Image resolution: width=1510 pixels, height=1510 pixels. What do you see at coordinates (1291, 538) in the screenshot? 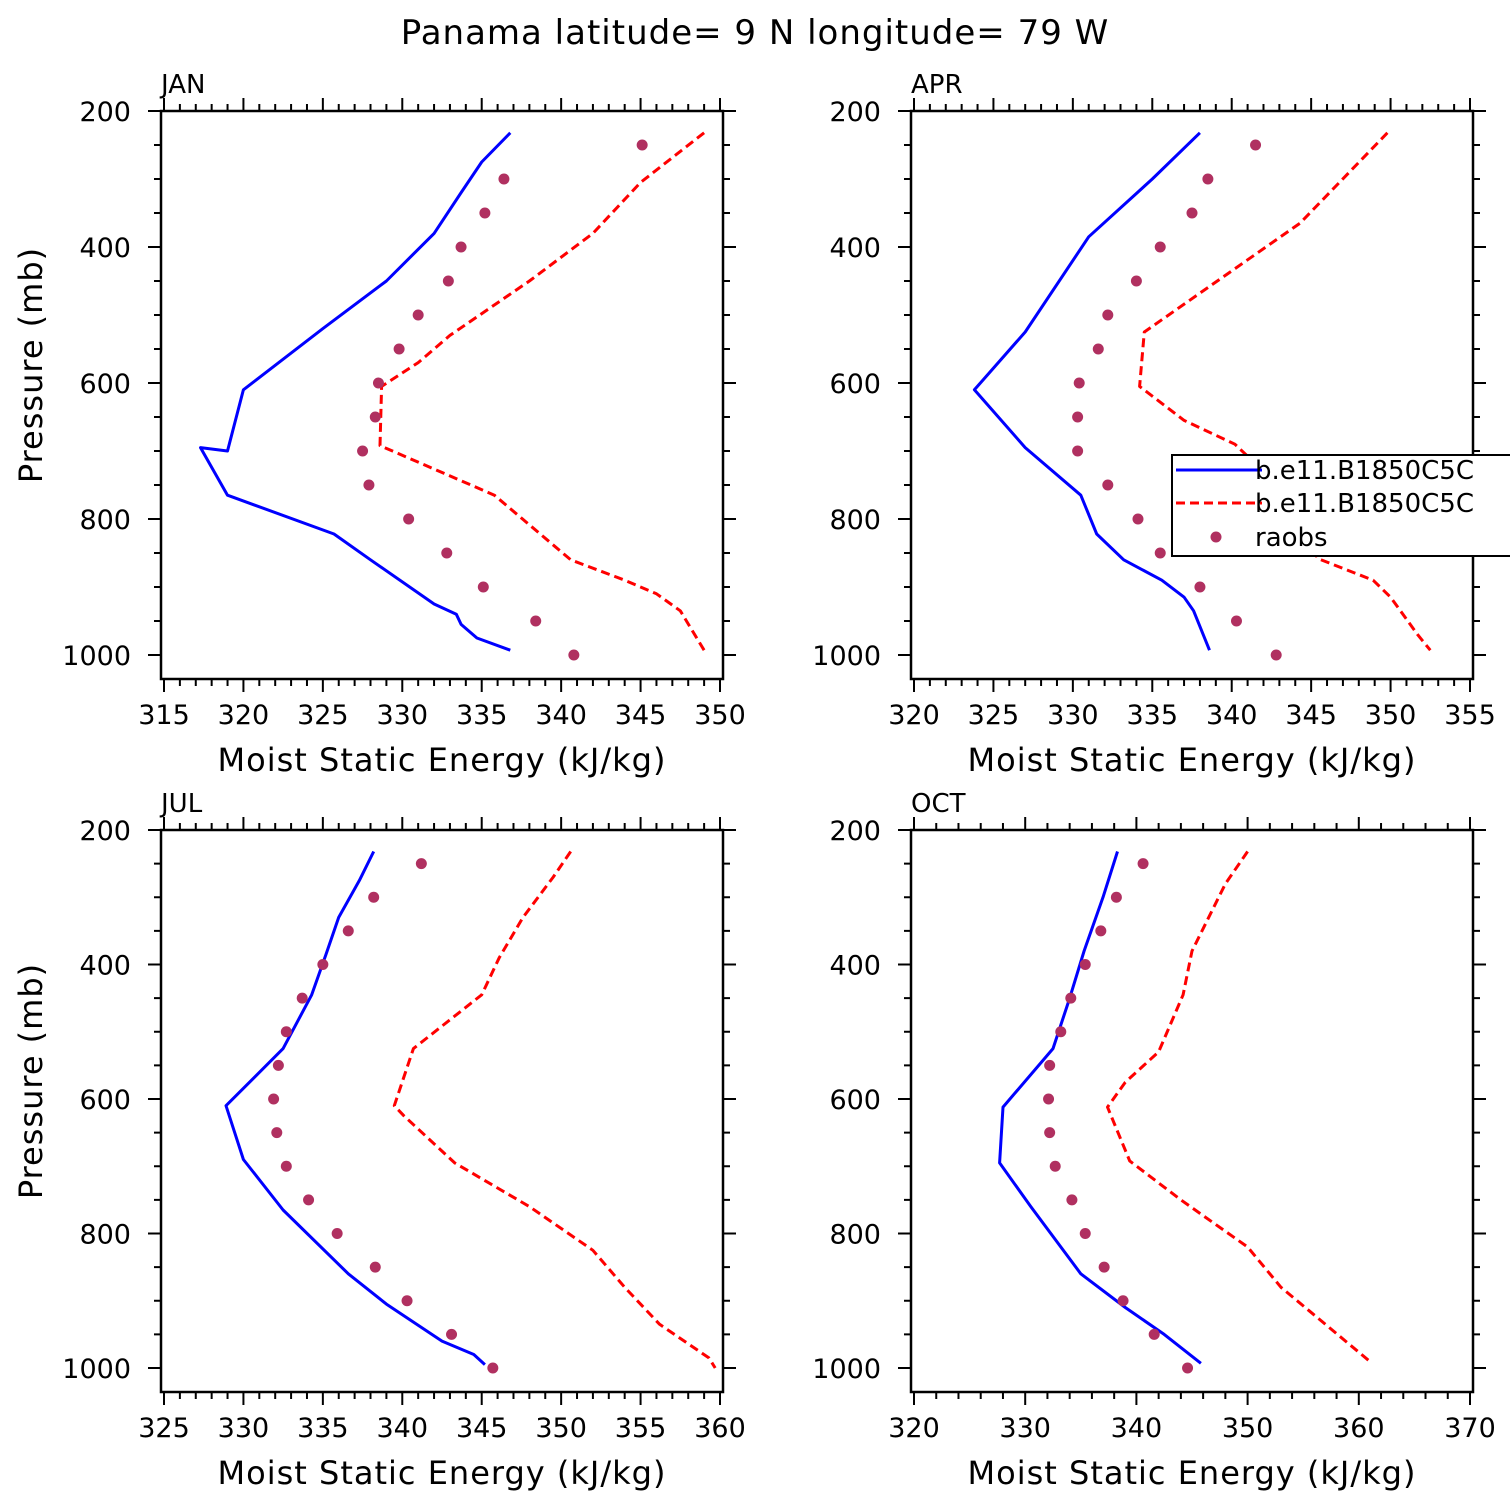
I see `legend-label: raobs` at bounding box center [1291, 538].